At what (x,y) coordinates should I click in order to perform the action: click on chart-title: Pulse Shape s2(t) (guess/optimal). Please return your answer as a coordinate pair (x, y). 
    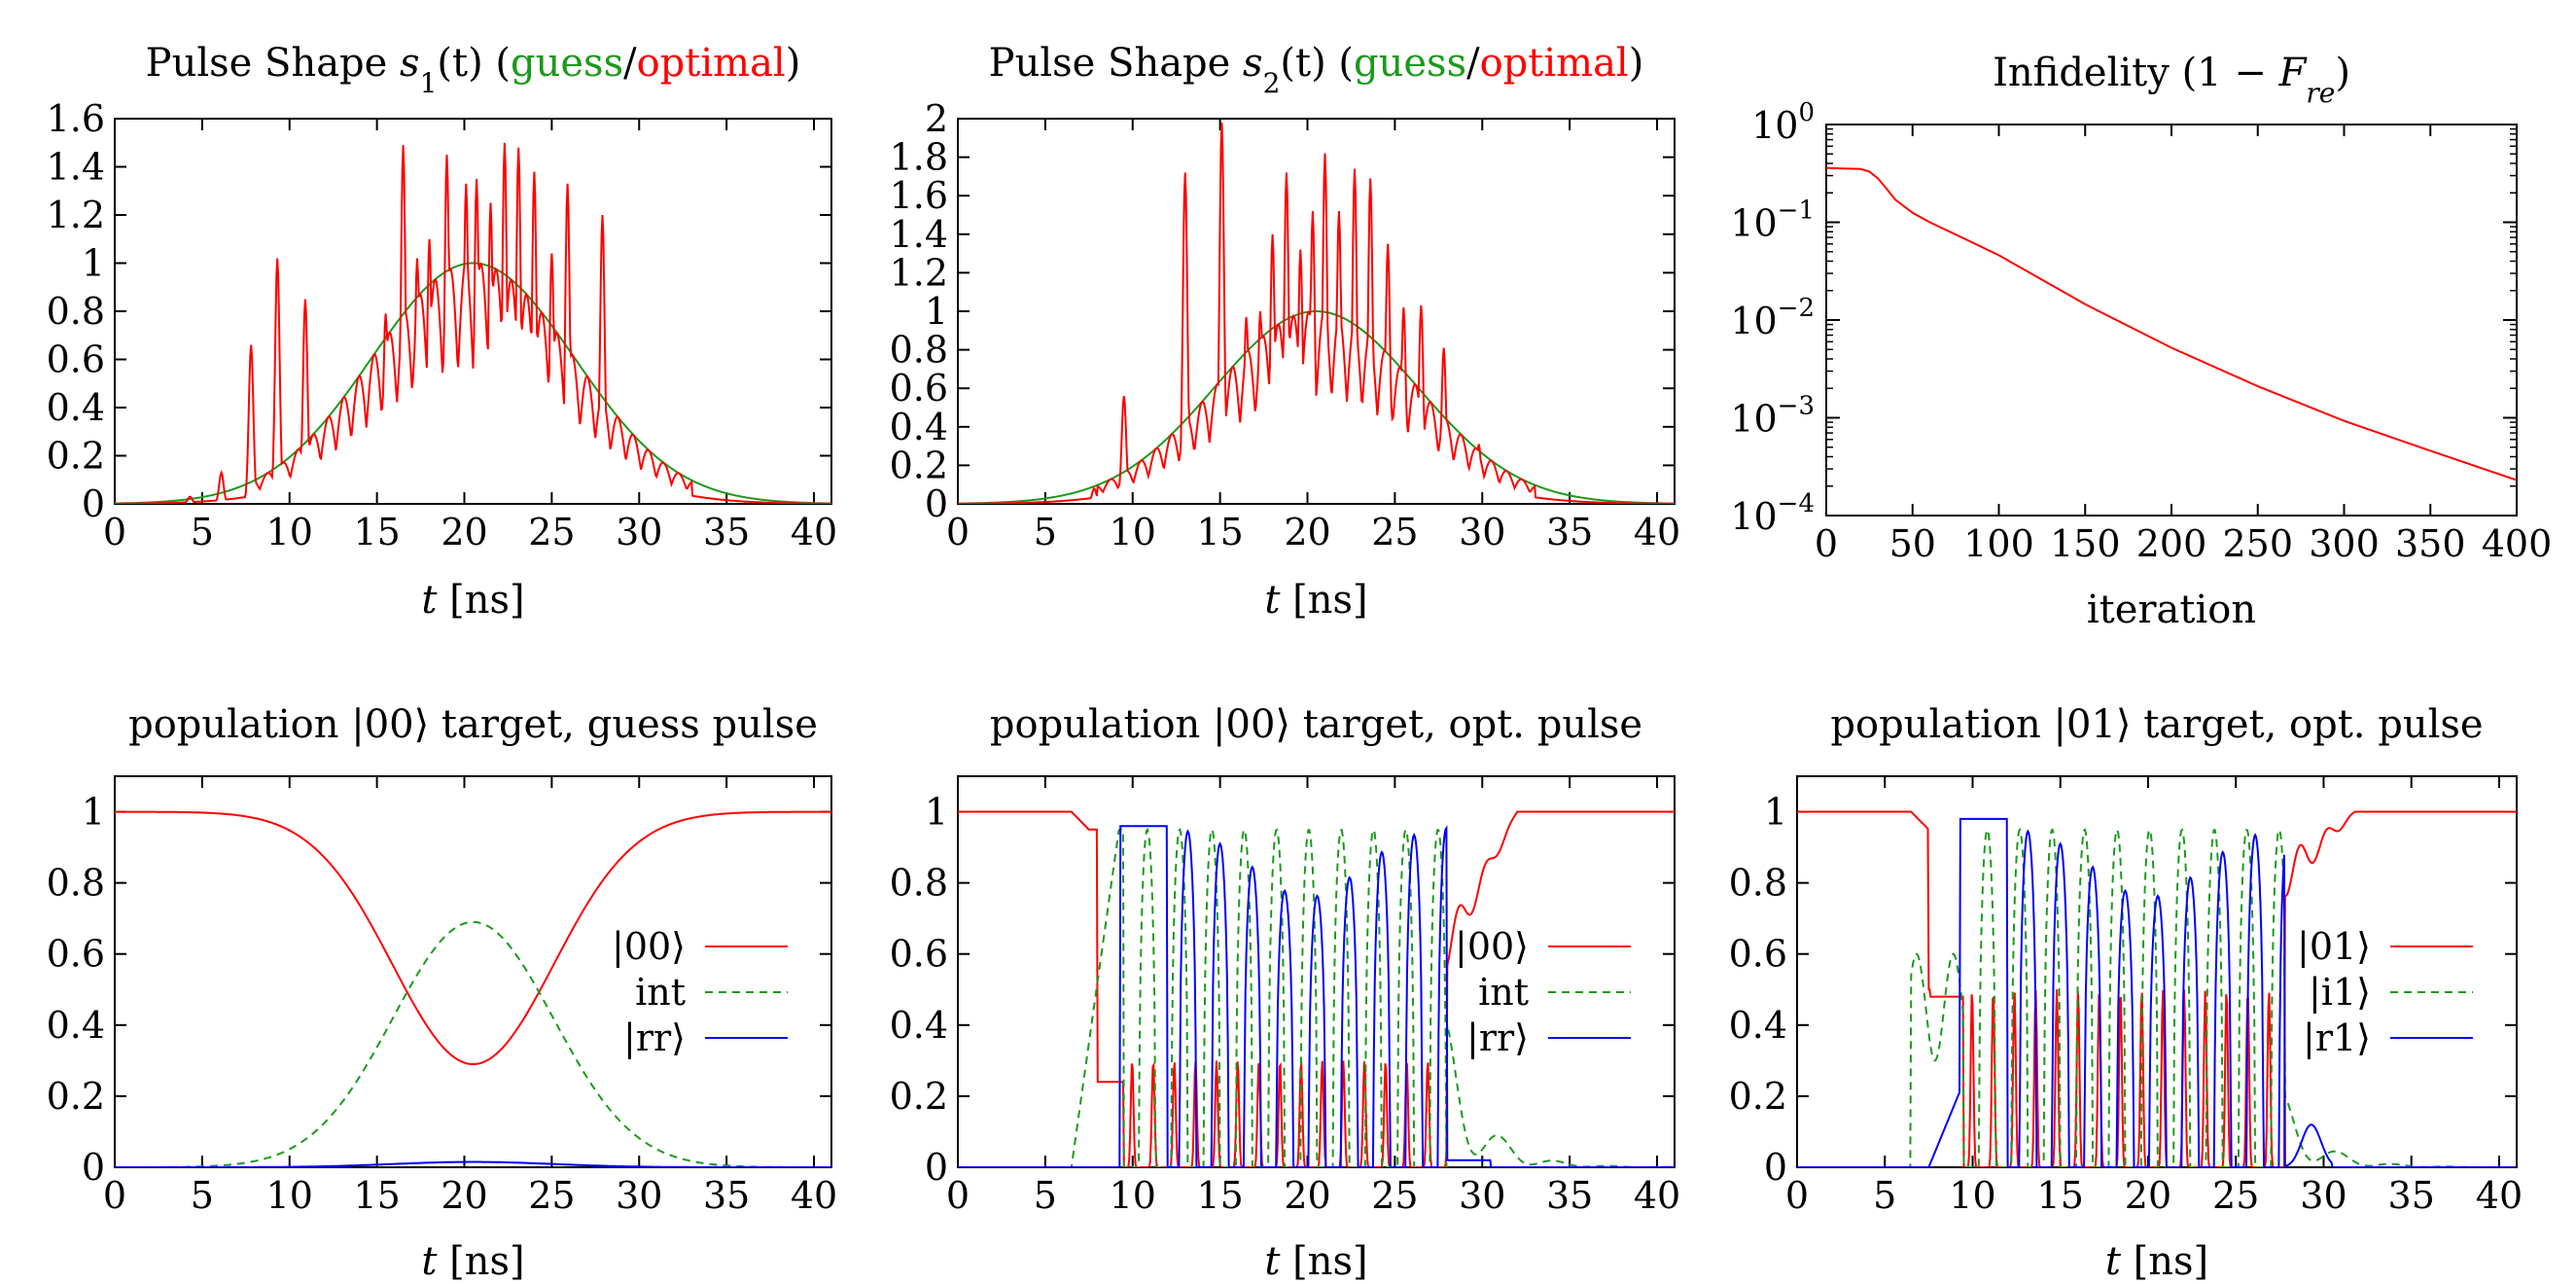
    Looking at the image, I should click on (1316, 70).